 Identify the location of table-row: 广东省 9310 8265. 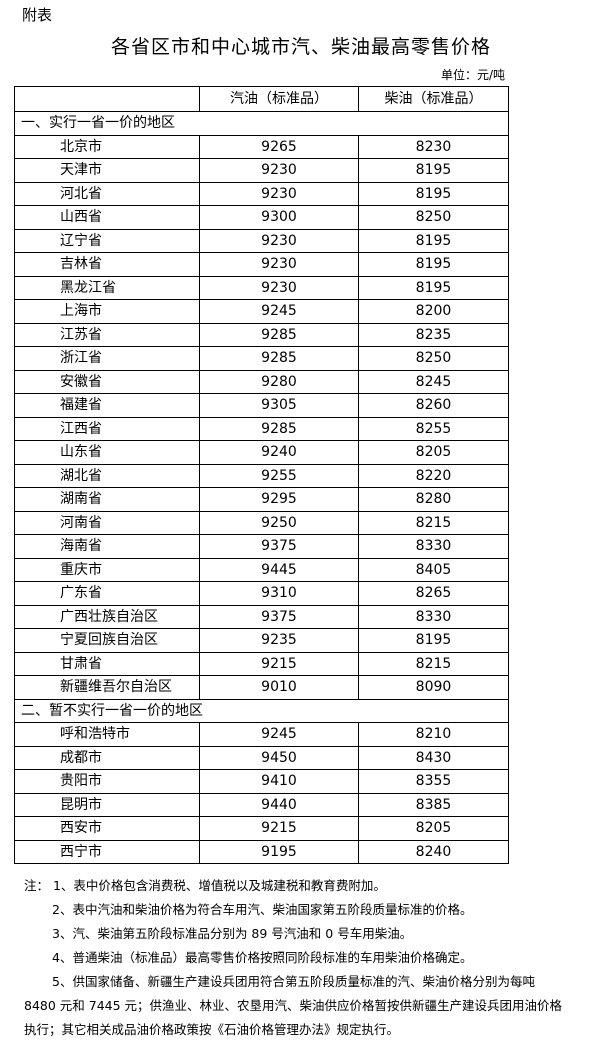
(261, 593).